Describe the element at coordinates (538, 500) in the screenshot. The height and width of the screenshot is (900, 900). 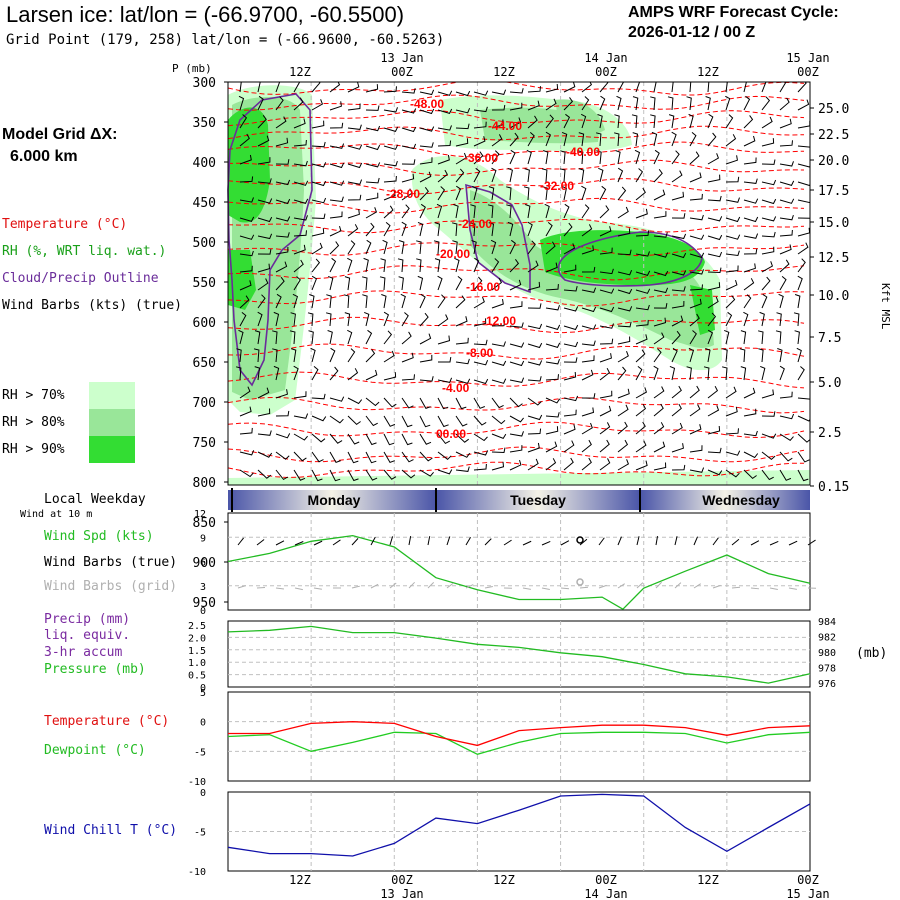
I see `weekday-tuesday-label: Tuesday` at that location.